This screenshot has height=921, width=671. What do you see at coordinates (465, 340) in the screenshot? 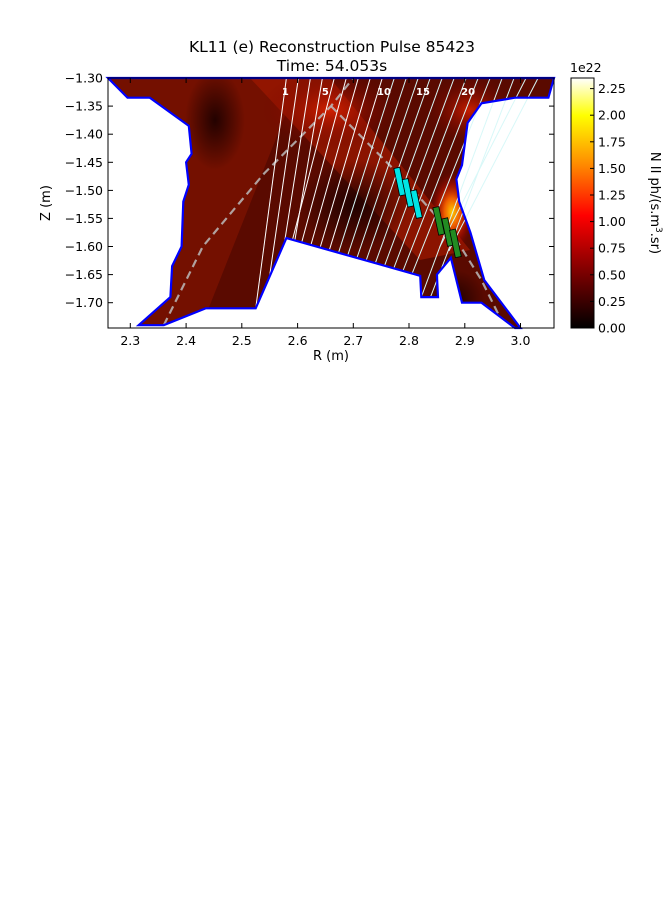
I see `x-tick-label: 2.9` at bounding box center [465, 340].